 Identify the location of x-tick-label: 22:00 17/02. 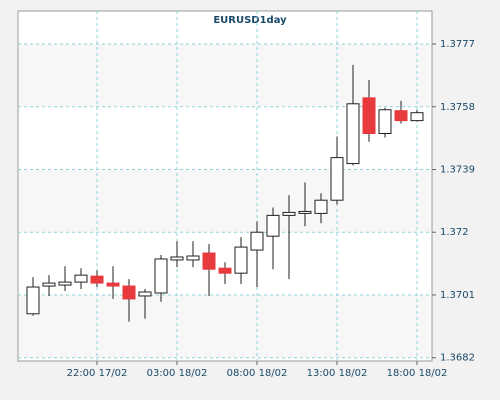
(97, 373).